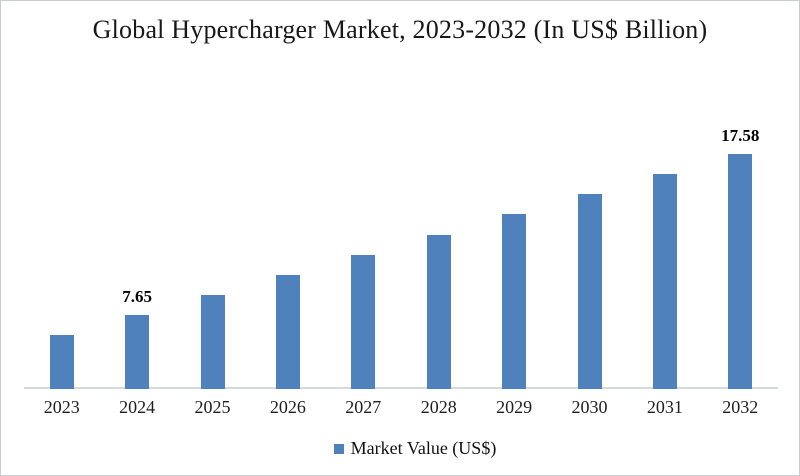  What do you see at coordinates (740, 135) in the screenshot?
I see `bar-value-label: 17.58` at bounding box center [740, 135].